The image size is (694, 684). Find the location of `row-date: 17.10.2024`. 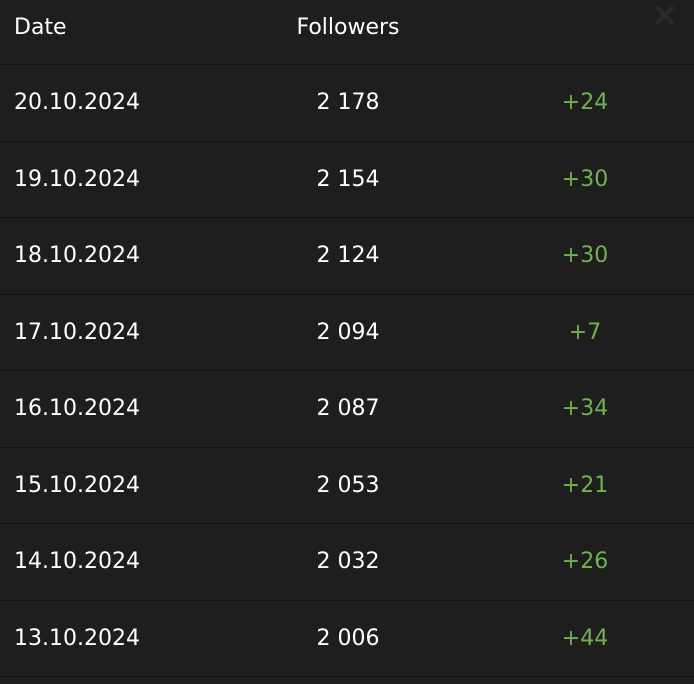

row-date: 17.10.2024 is located at coordinates (77, 332).